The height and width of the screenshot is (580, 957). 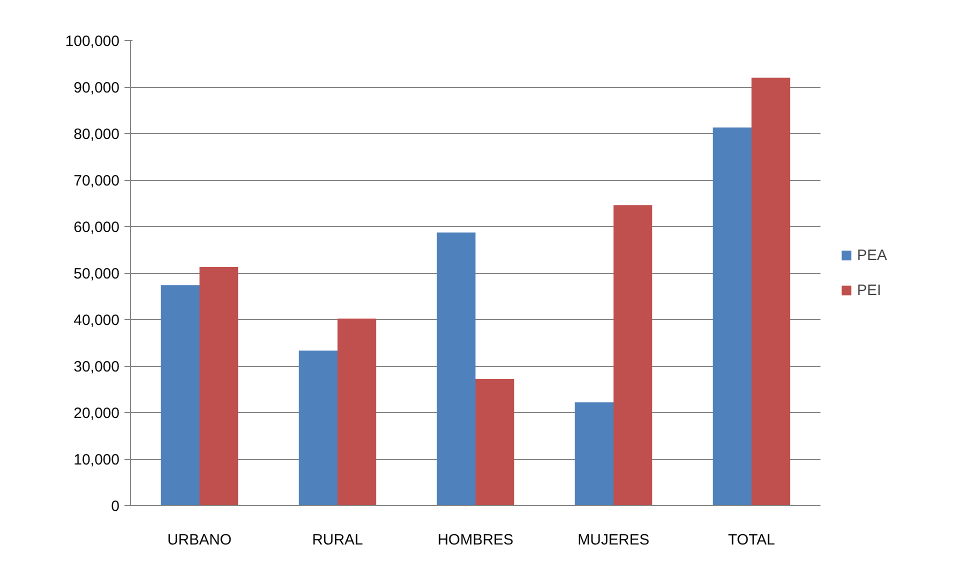 What do you see at coordinates (337, 540) in the screenshot?
I see `x-tick-label: RURAL` at bounding box center [337, 540].